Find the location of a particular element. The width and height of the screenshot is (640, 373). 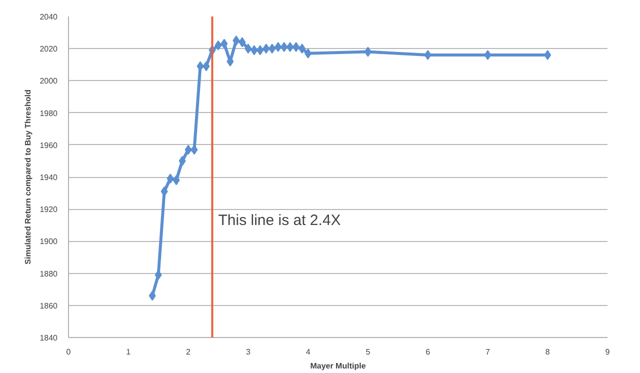

y-tick-label: 1960 is located at coordinates (49, 145).